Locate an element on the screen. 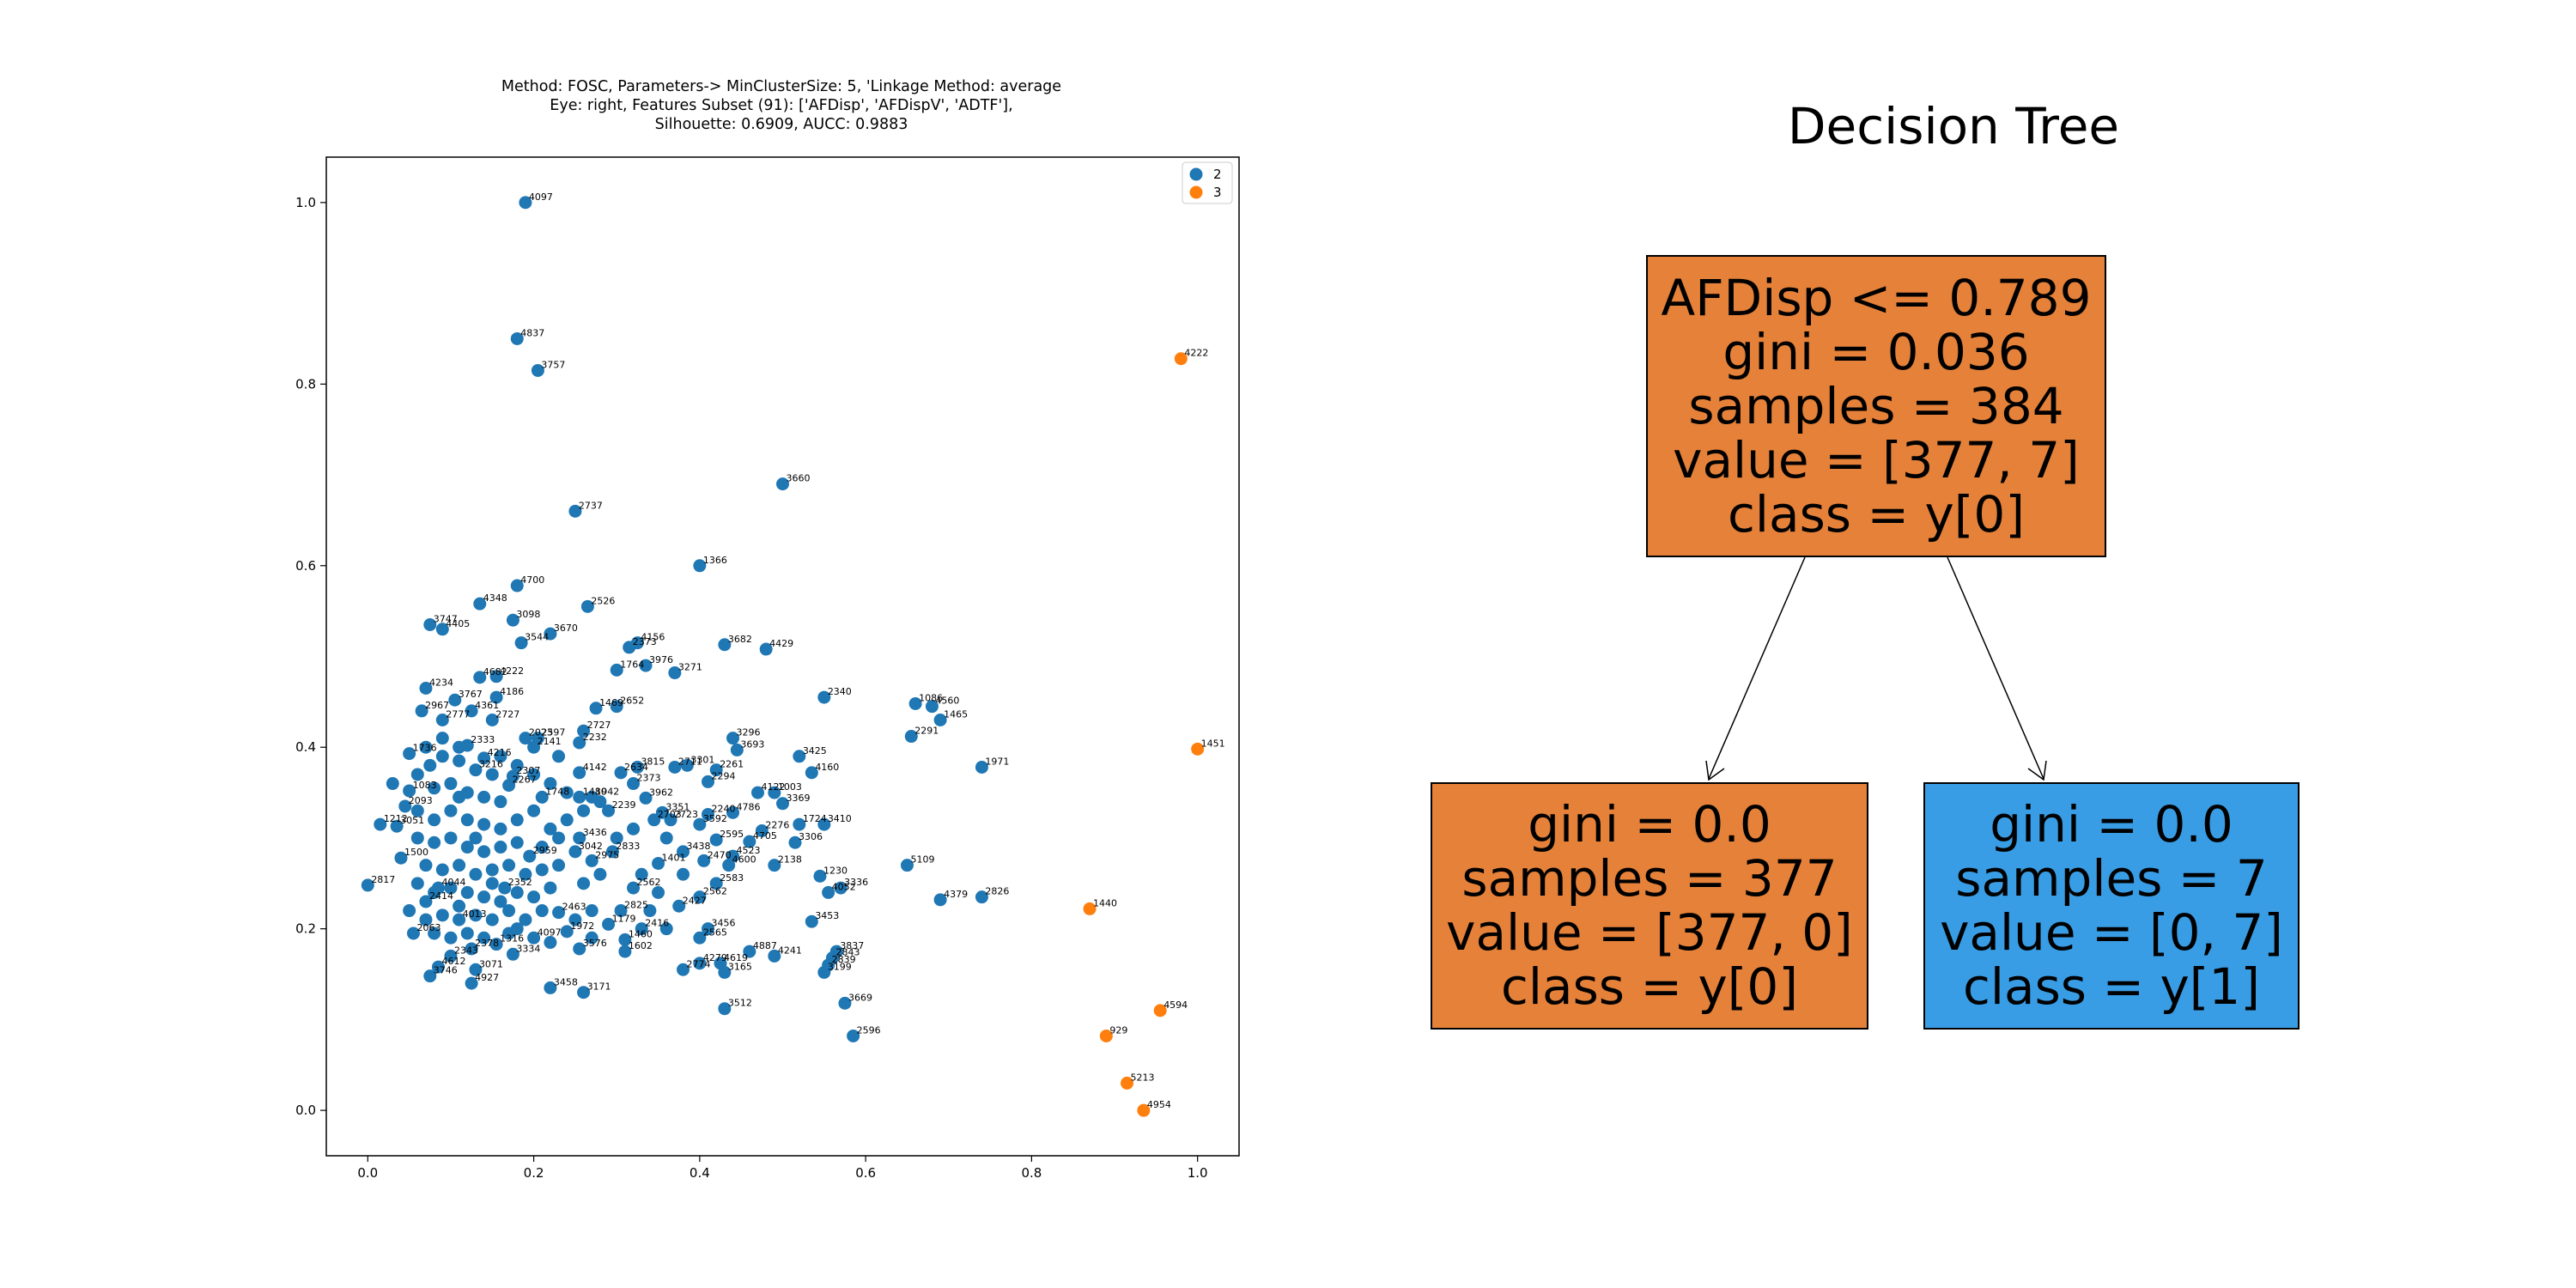 The height and width of the screenshot is (1288, 2576). point-label: 4216 is located at coordinates (500, 753).